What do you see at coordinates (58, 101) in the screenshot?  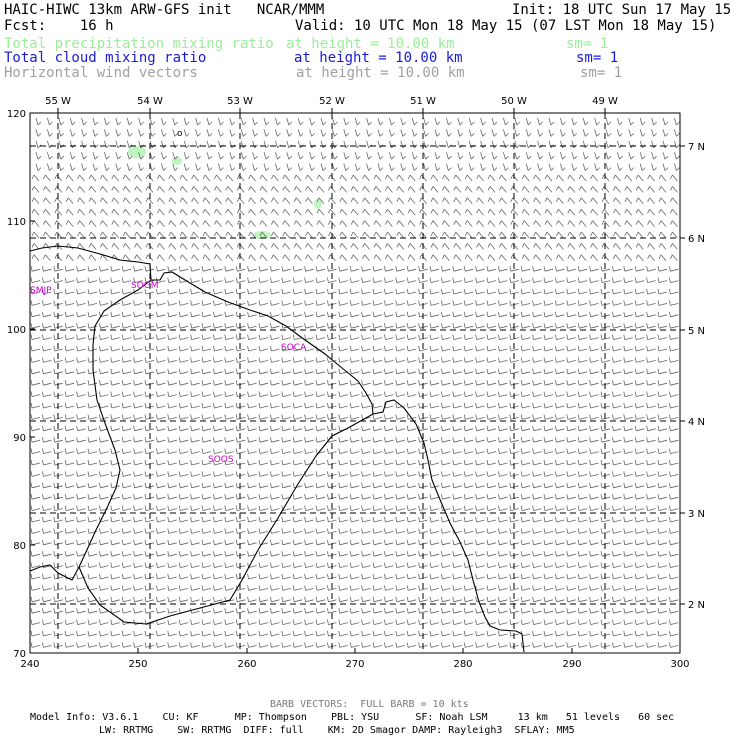 I see `lon-label: 55 W` at bounding box center [58, 101].